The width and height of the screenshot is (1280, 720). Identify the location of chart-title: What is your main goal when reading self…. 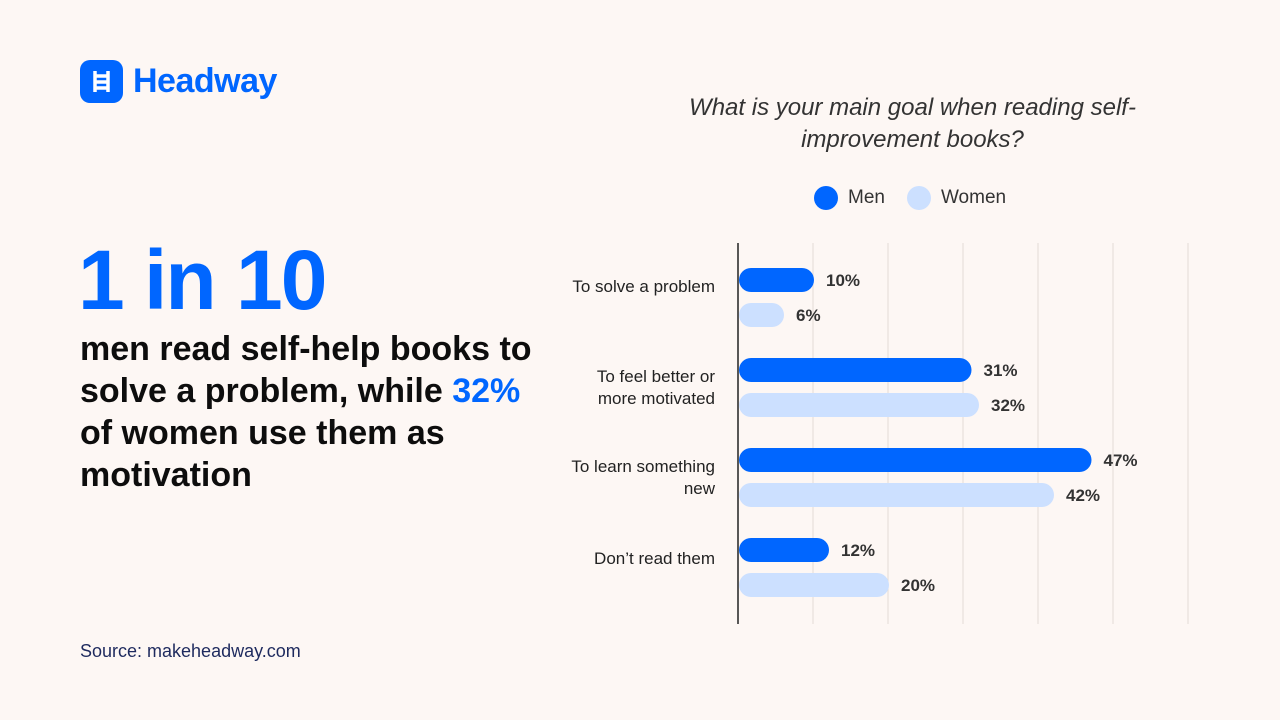
(912, 123).